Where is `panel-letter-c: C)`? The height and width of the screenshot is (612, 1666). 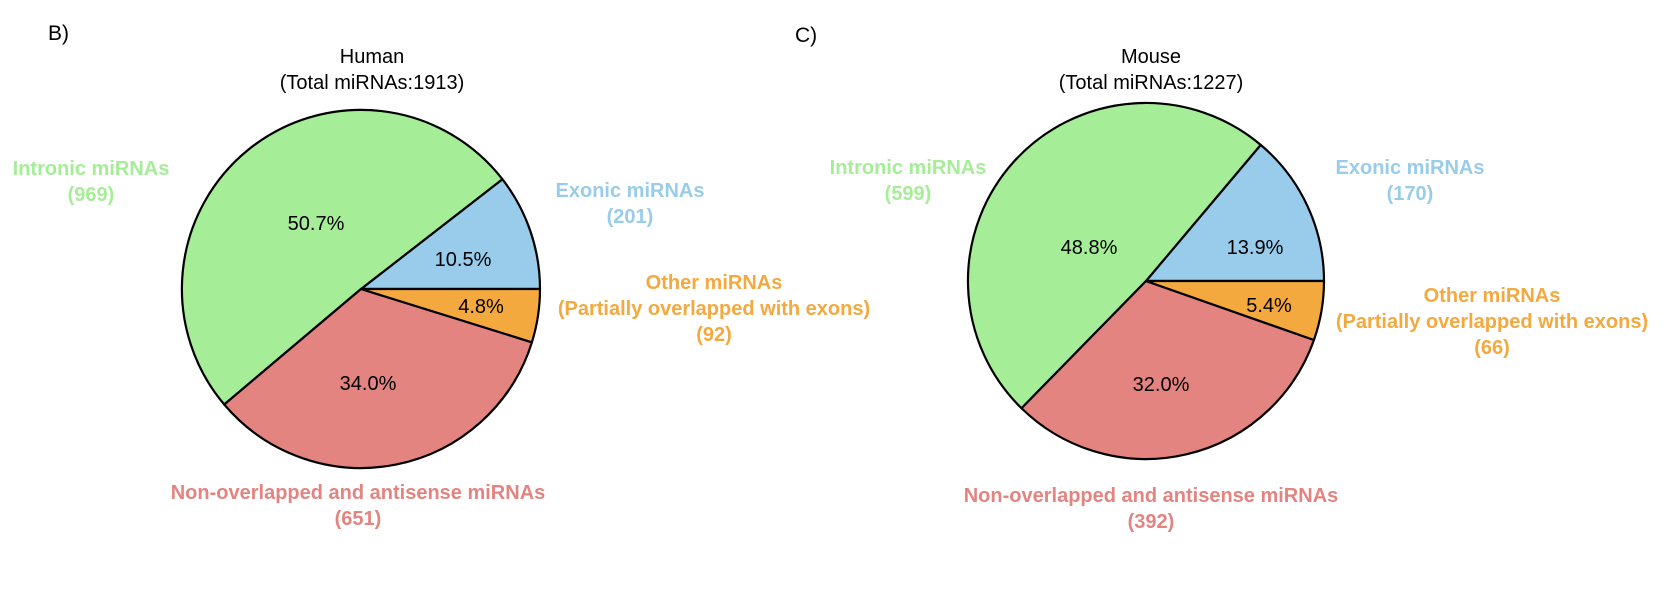 panel-letter-c: C) is located at coordinates (806, 35).